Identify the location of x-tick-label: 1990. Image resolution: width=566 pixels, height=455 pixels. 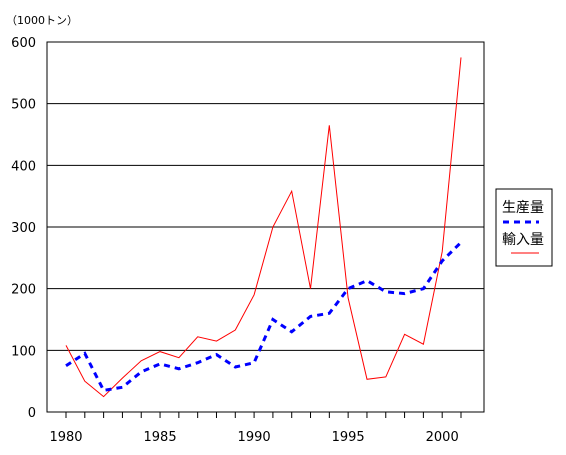
(254, 437).